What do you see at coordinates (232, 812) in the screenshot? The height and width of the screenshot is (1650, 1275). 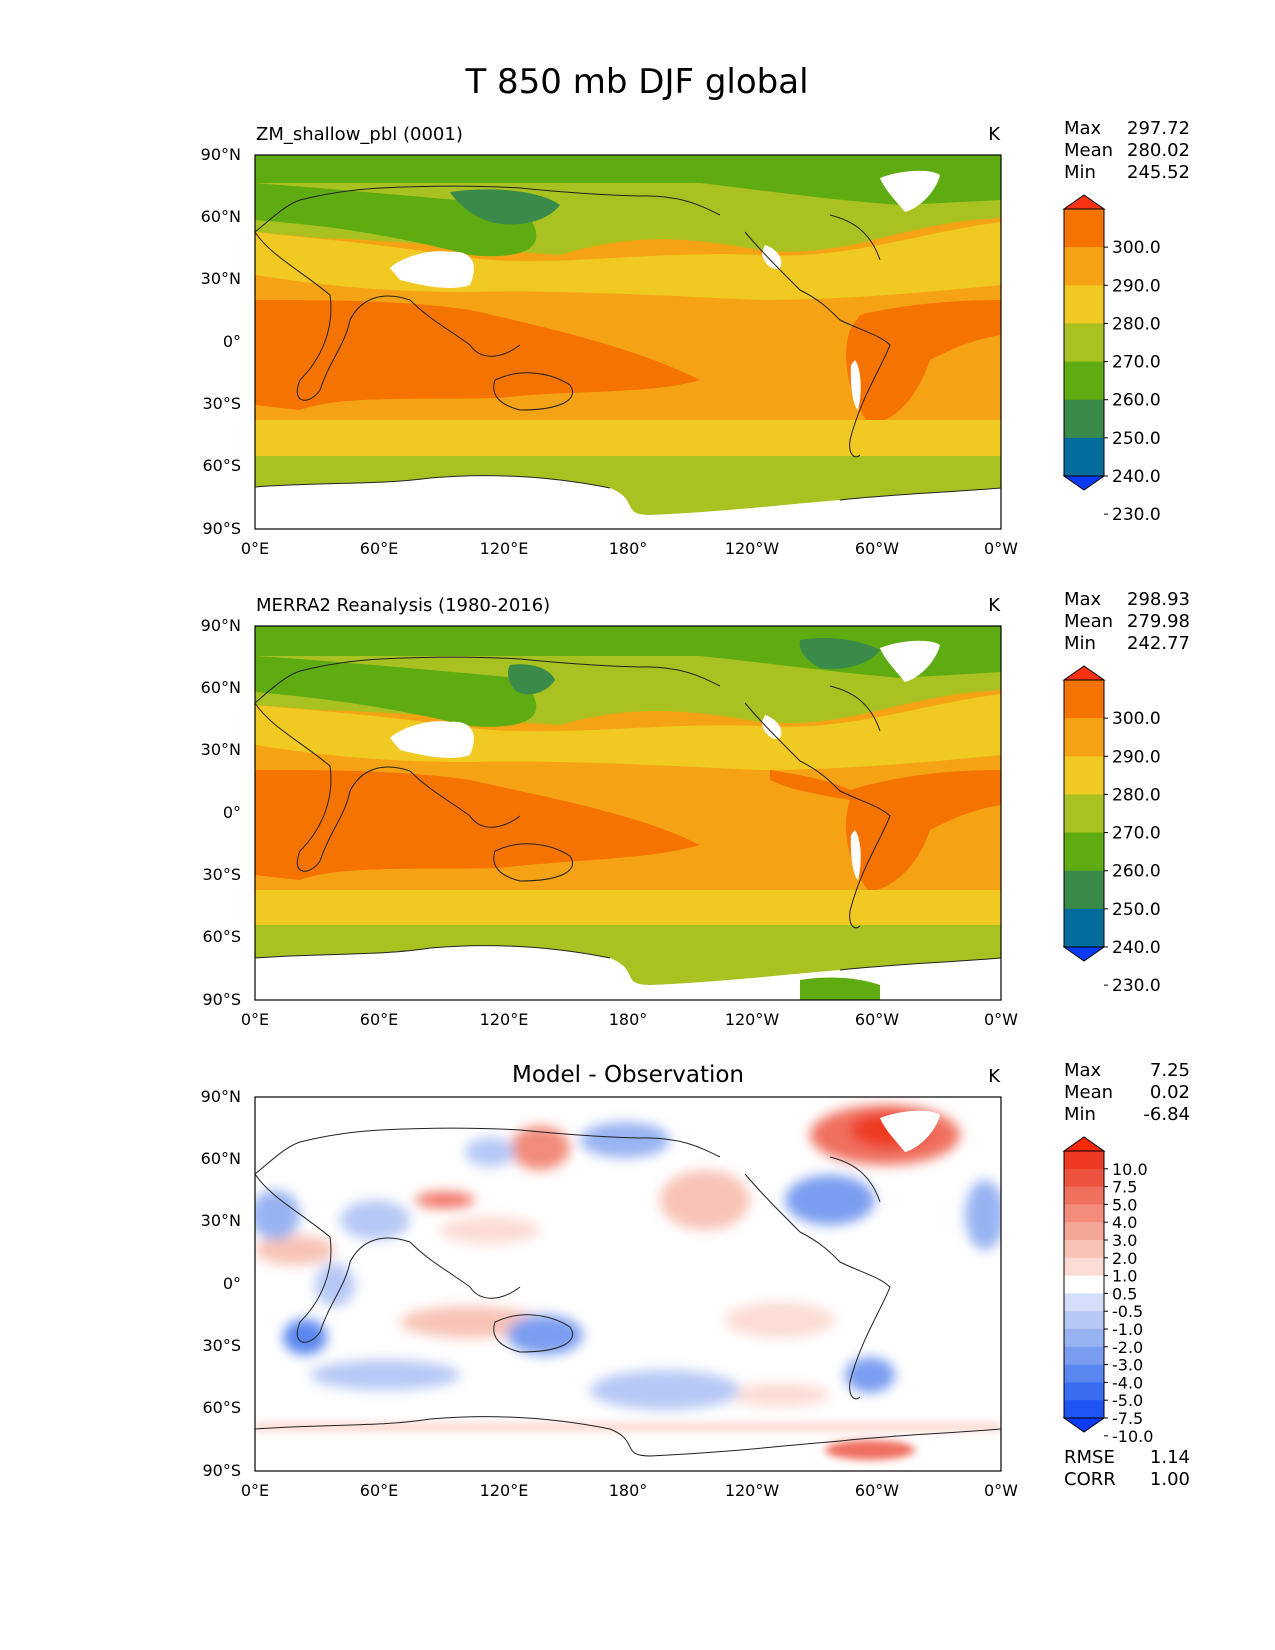 I see `lat-tick-label: 0°` at bounding box center [232, 812].